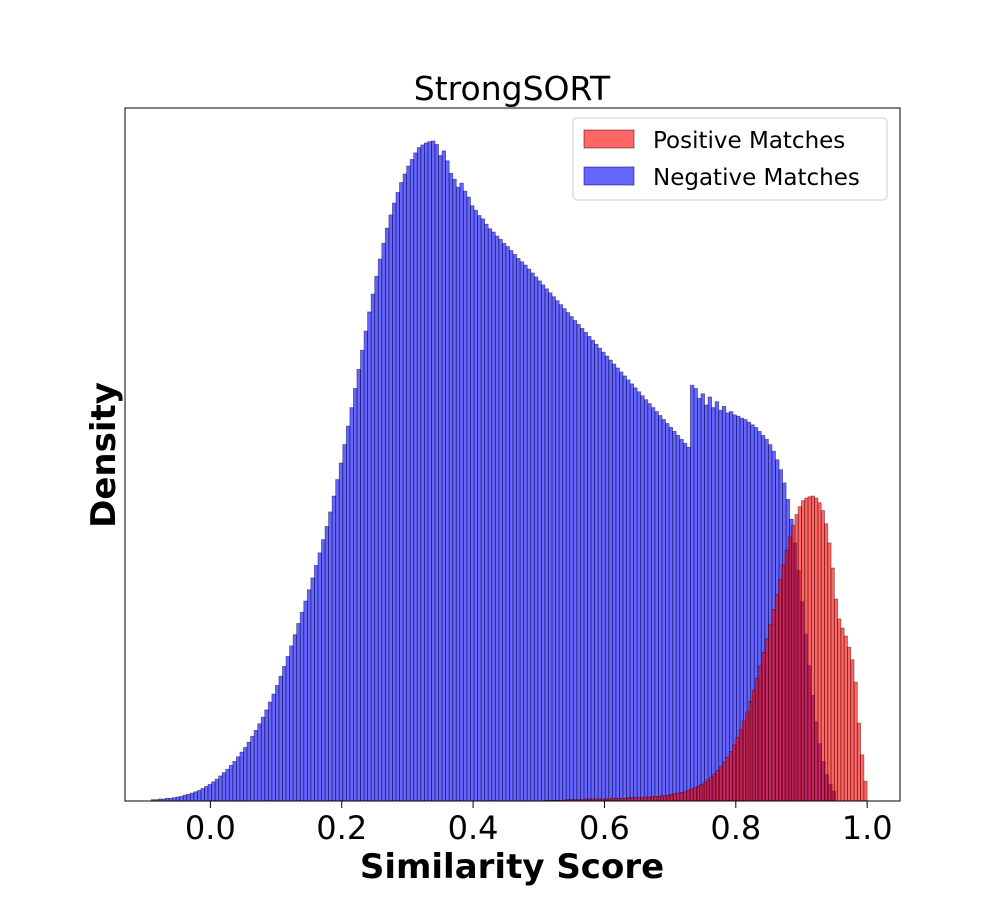 The width and height of the screenshot is (1000, 900). Describe the element at coordinates (730, 159) in the screenshot. I see `legend-box` at that location.